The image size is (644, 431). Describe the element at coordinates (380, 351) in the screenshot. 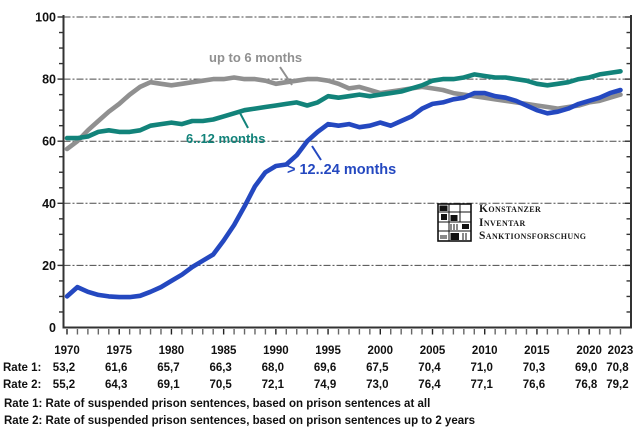

I see `year-label-2000: 2000` at that location.